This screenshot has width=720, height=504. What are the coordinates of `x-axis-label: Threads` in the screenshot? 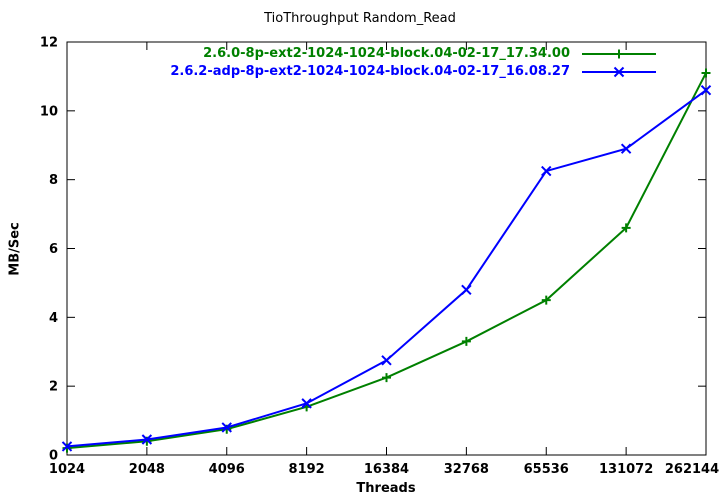 It's located at (386, 488).